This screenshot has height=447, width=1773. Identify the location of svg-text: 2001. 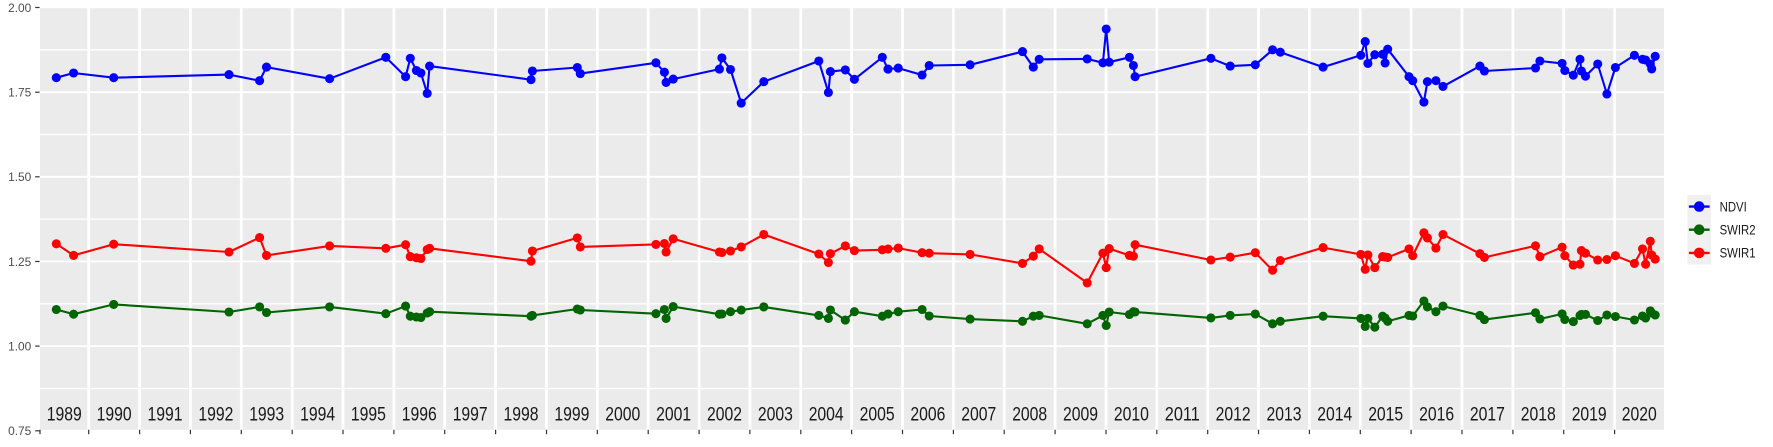
(673, 414).